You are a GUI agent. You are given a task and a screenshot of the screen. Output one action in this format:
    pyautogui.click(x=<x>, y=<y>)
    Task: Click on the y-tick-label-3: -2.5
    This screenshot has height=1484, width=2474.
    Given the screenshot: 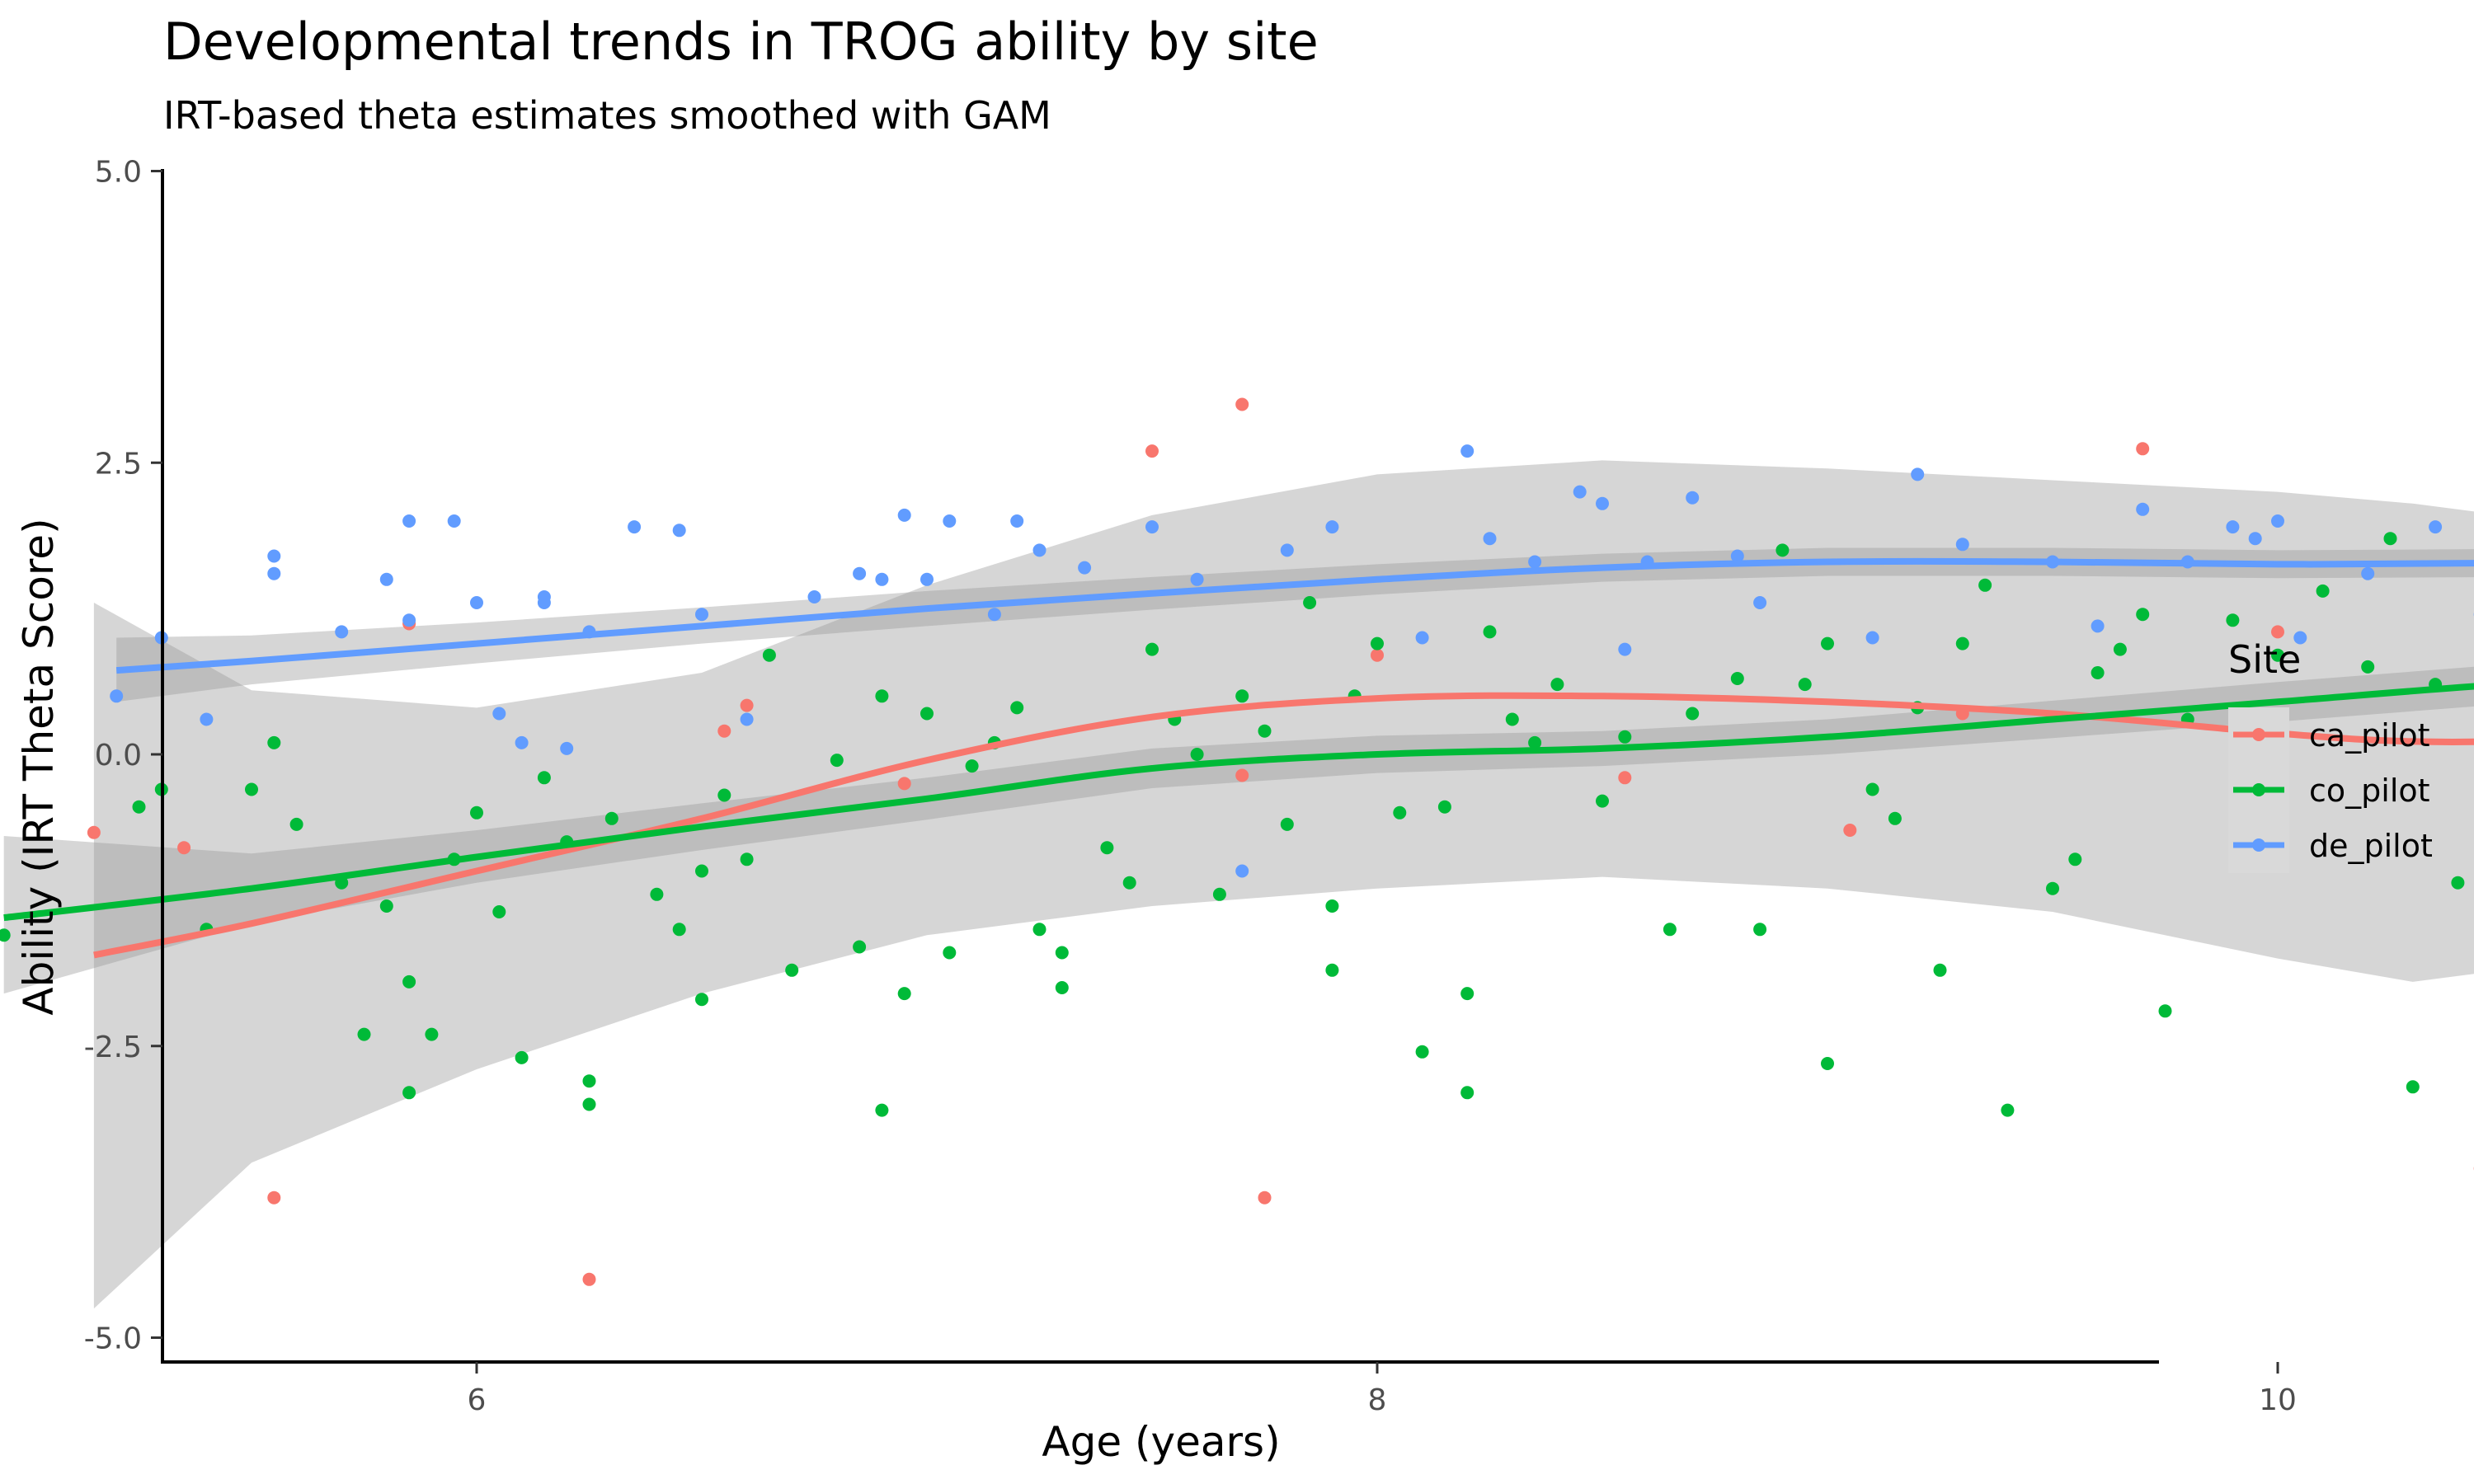 What is the action you would take?
    pyautogui.click(x=113, y=1047)
    